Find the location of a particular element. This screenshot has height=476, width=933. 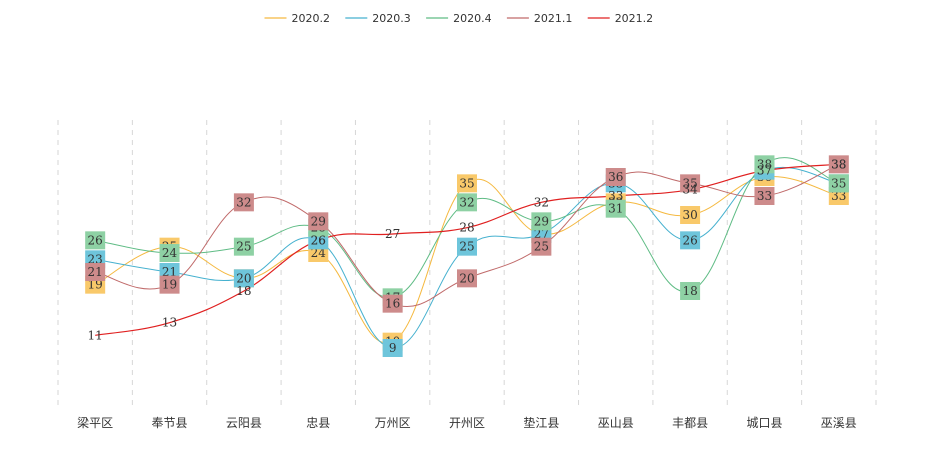

data-label-text: 32 is located at coordinates (466, 202).